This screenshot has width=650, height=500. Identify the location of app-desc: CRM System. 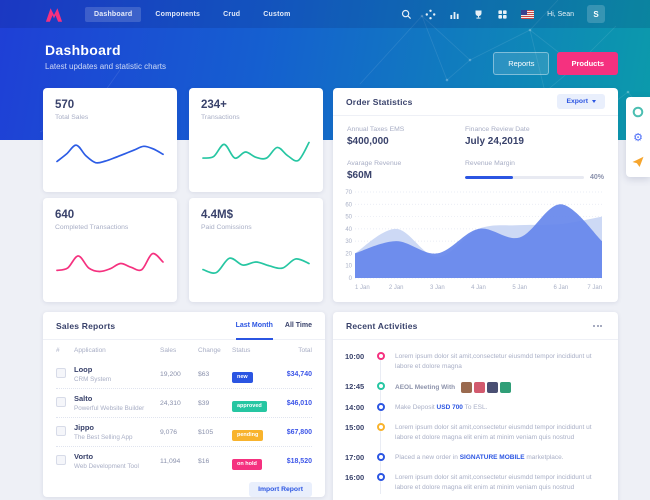
(93, 379).